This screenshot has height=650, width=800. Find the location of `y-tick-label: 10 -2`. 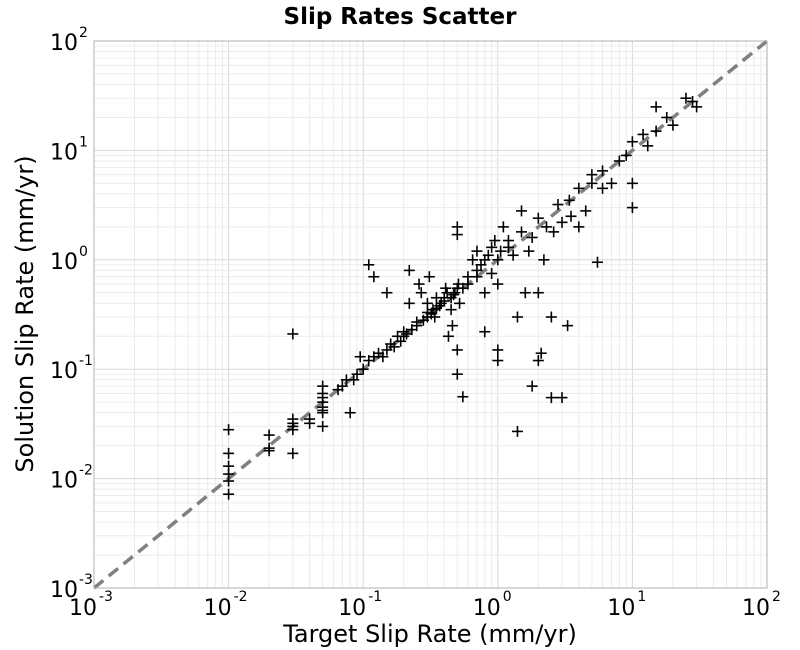

y-tick-label: 10 -2 is located at coordinates (71, 478).